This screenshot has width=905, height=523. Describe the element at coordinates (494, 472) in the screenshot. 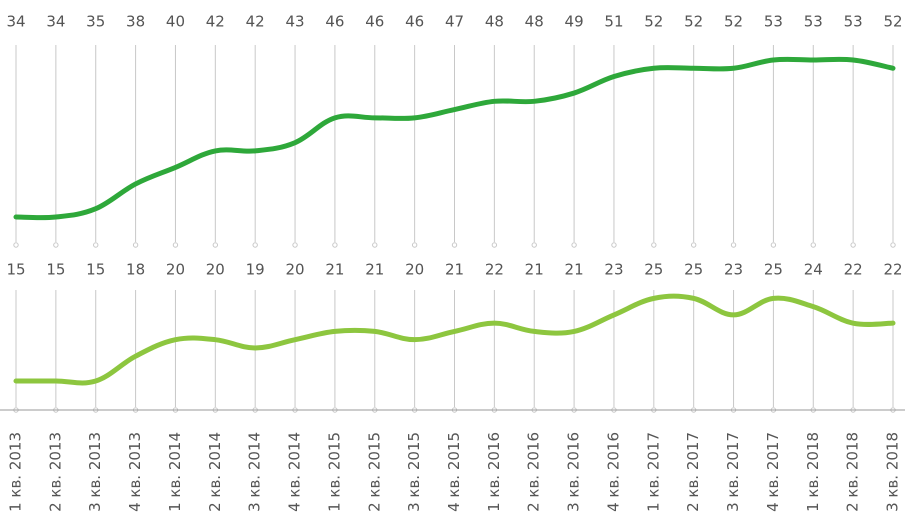

I see `x-tick-label: 1 кв. 2016` at that location.